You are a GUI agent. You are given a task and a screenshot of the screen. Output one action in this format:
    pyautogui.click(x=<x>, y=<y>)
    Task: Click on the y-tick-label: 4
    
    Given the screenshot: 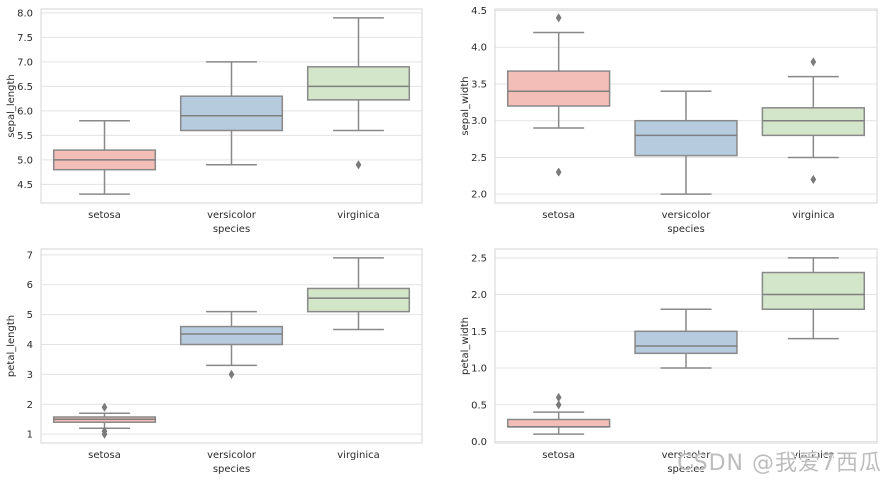 What is the action you would take?
    pyautogui.click(x=30, y=345)
    